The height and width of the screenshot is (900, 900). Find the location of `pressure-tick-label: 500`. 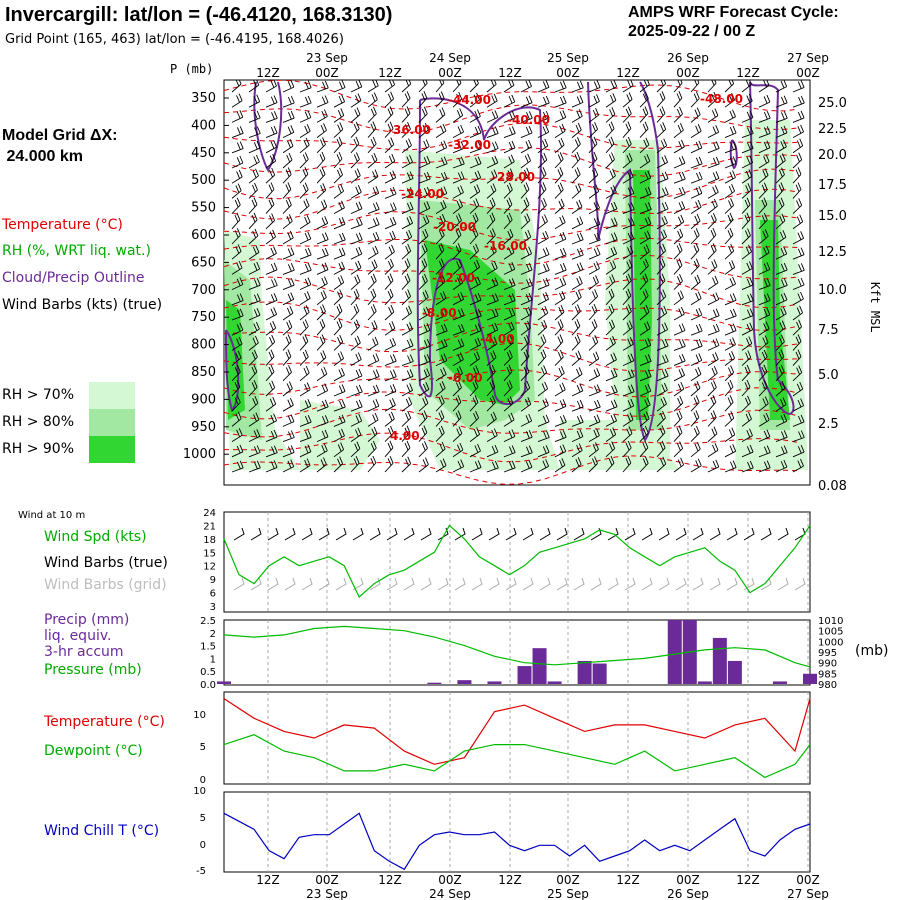

pressure-tick-label: 500 is located at coordinates (203, 180).